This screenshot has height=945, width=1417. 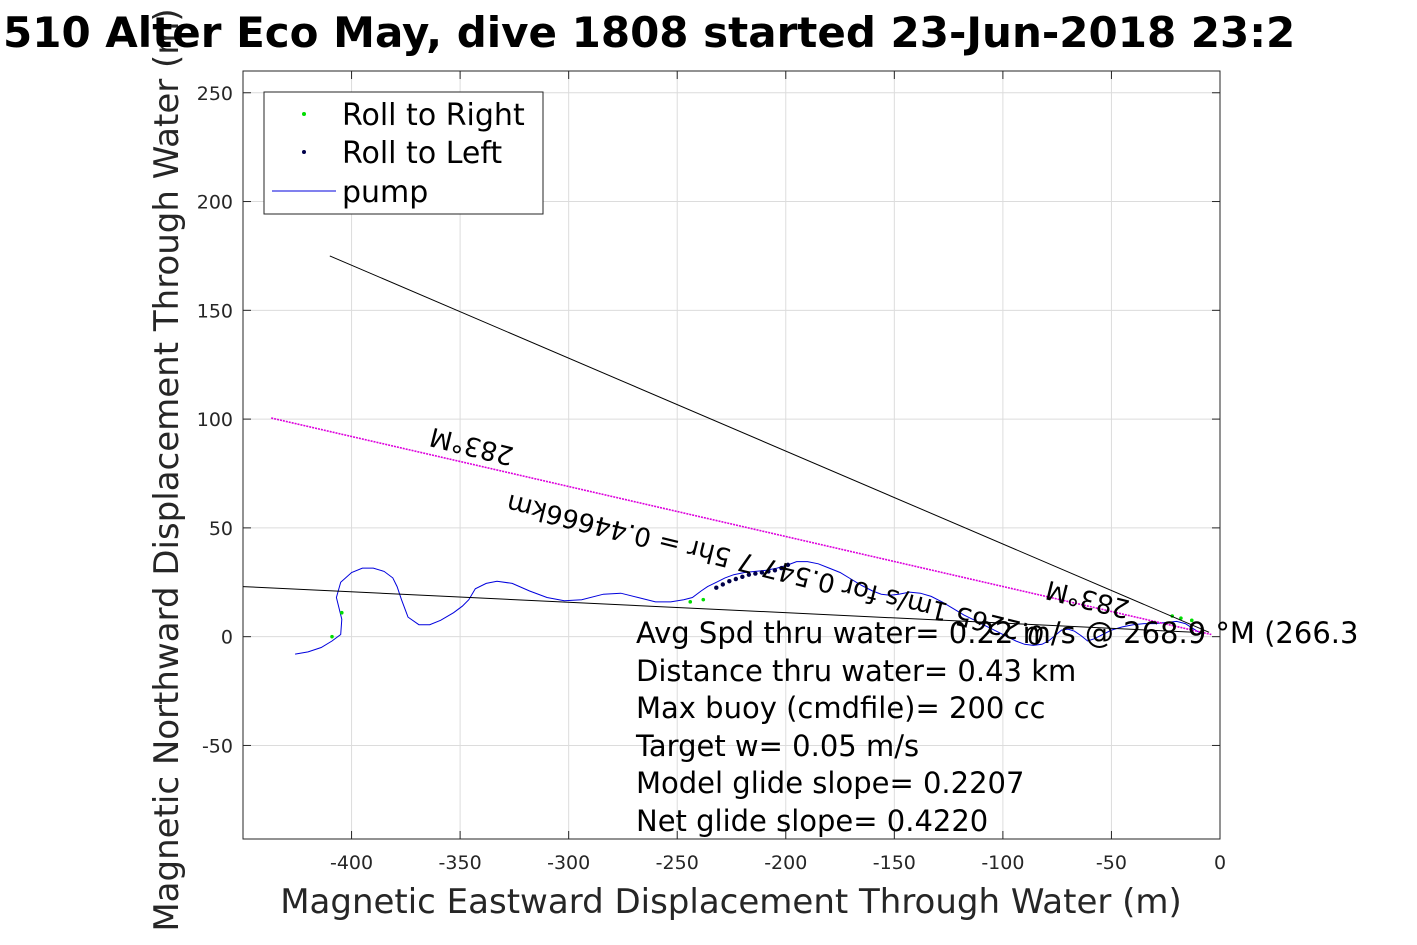 What do you see at coordinates (830, 783) in the screenshot?
I see `model-glide-text: Model glide slope= 0.2207` at bounding box center [830, 783].